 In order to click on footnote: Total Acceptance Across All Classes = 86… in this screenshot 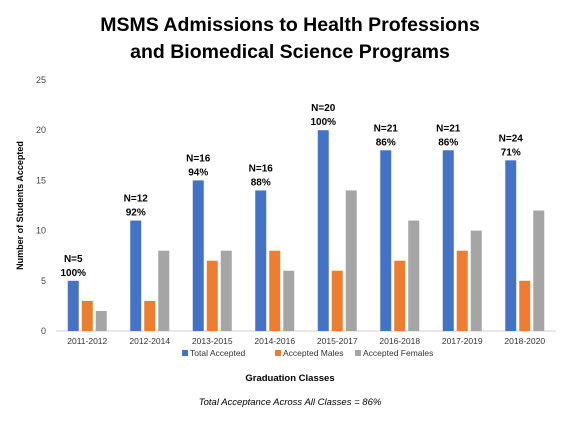, I will do `click(290, 402)`.